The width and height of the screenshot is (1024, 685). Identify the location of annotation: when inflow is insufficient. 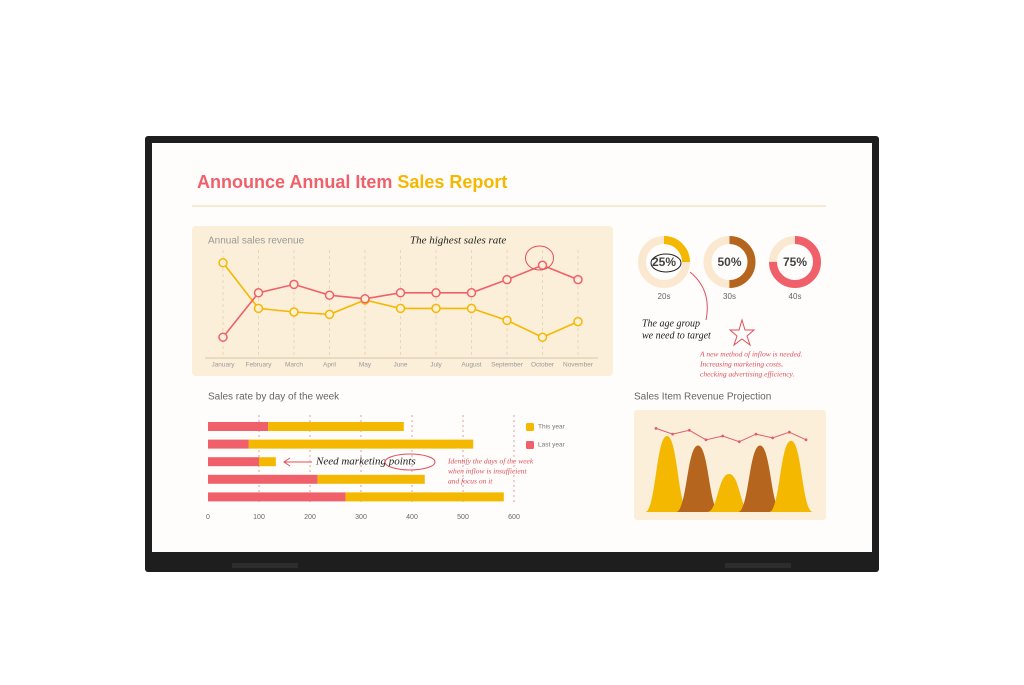
(487, 471).